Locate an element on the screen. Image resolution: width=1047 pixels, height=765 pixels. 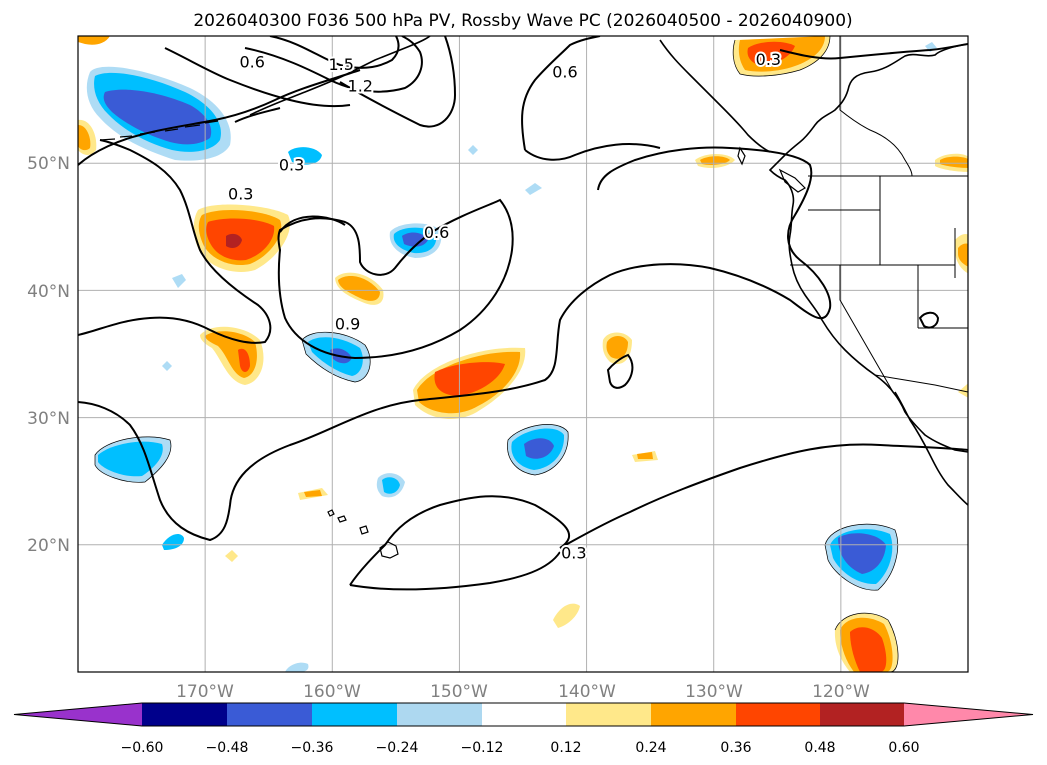
aleutian-islands is located at coordinates (159, 130).